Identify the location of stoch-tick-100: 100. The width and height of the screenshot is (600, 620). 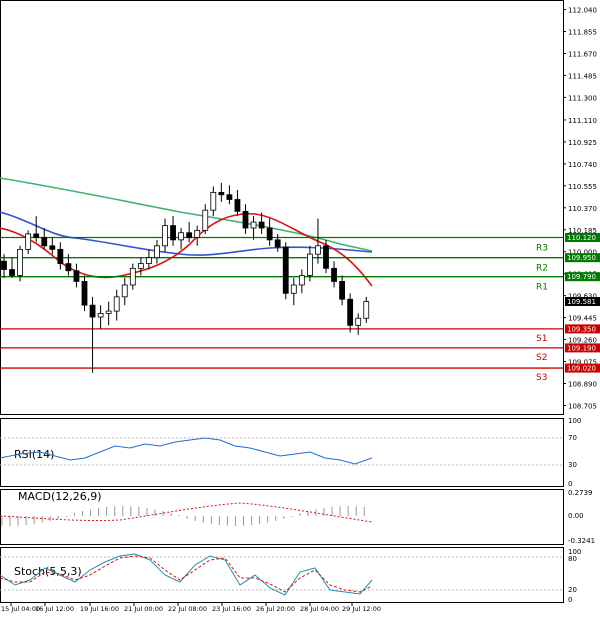
(574, 552).